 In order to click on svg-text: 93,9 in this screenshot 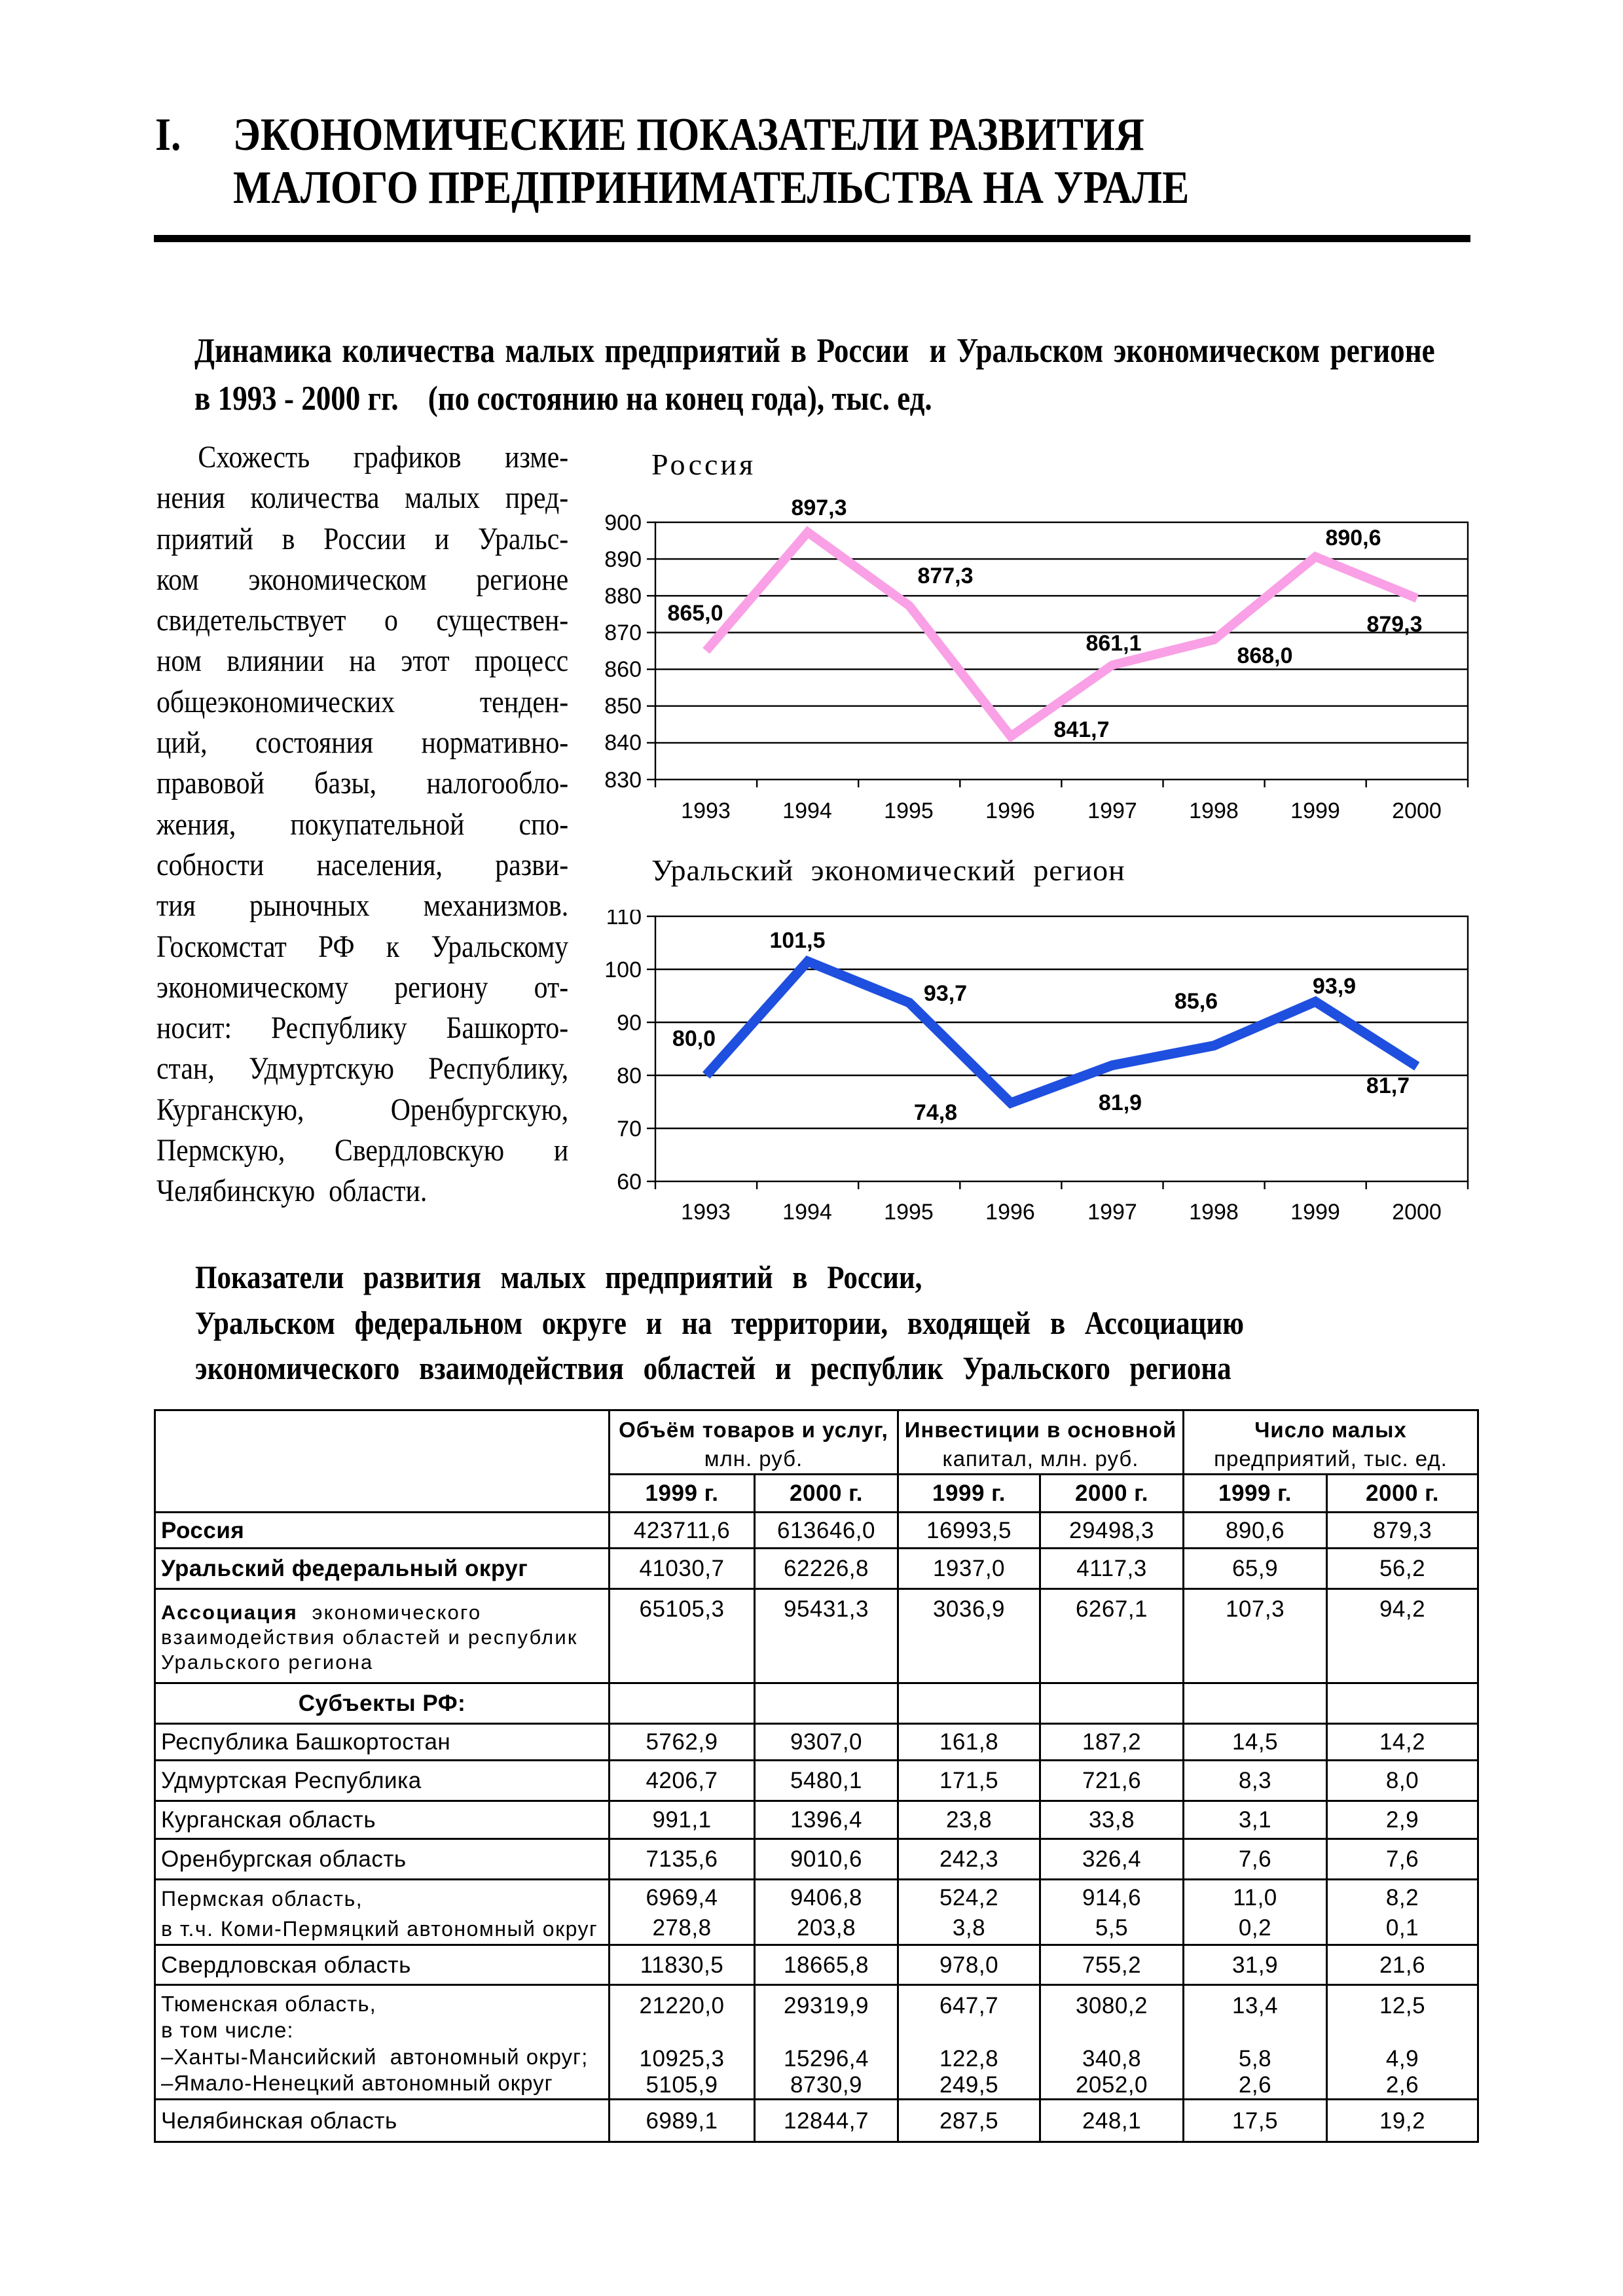, I will do `click(1334, 986)`.